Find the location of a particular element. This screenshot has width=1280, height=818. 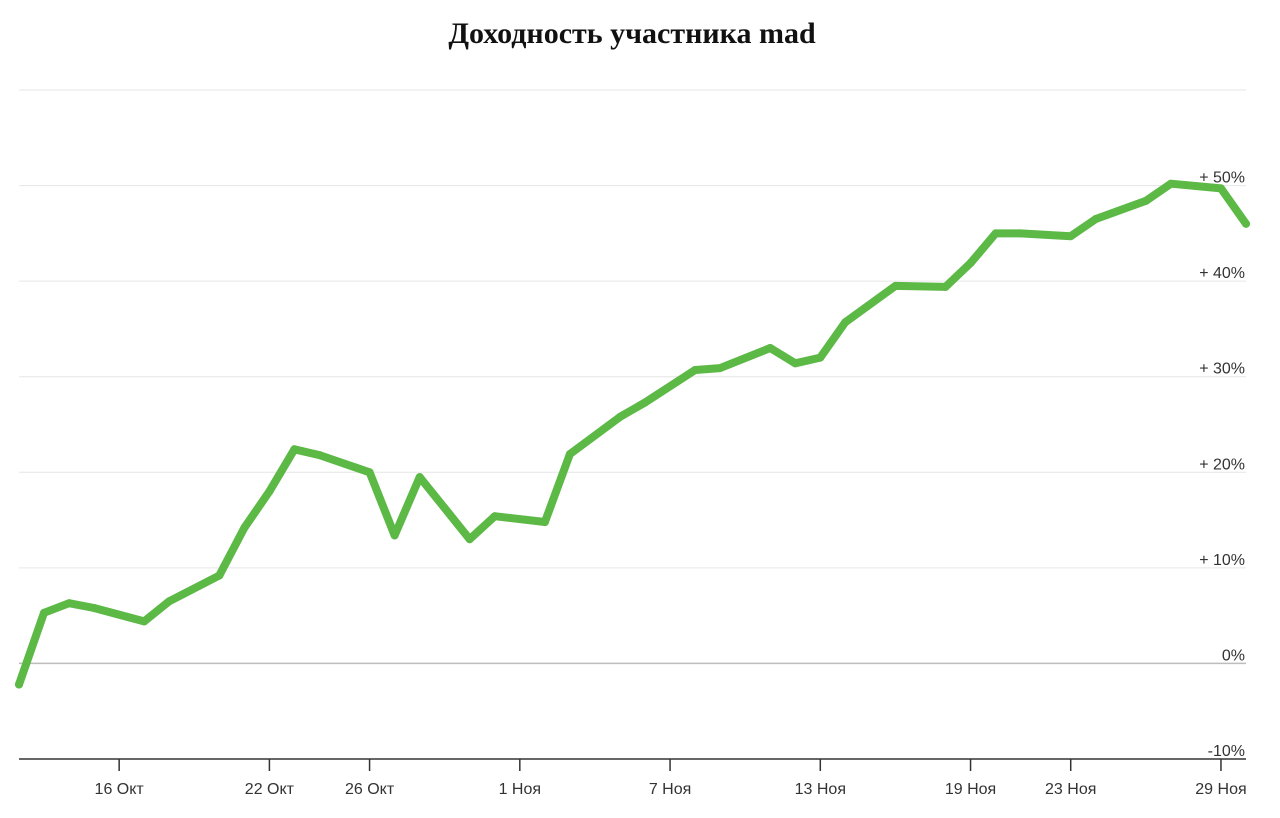

x-tick-label: 16 Окт is located at coordinates (120, 789).